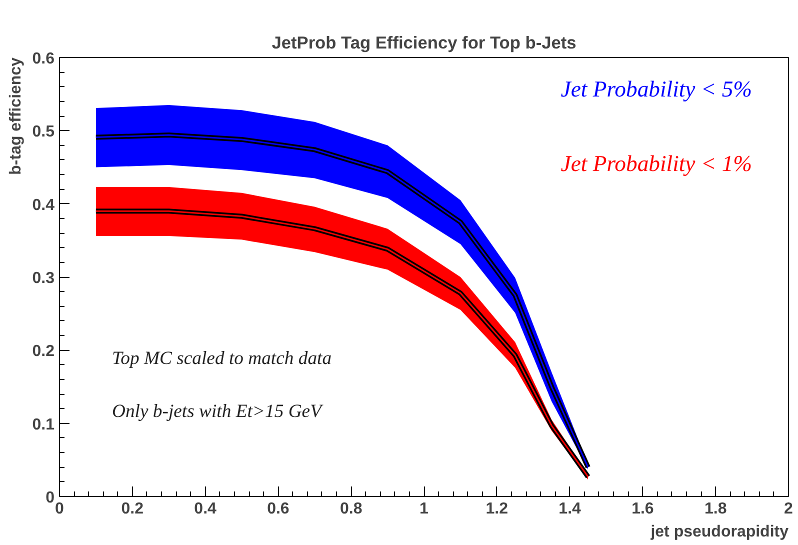 The image size is (798, 545). What do you see at coordinates (715, 509) in the screenshot?
I see `x-tick-label: 1.8` at bounding box center [715, 509].